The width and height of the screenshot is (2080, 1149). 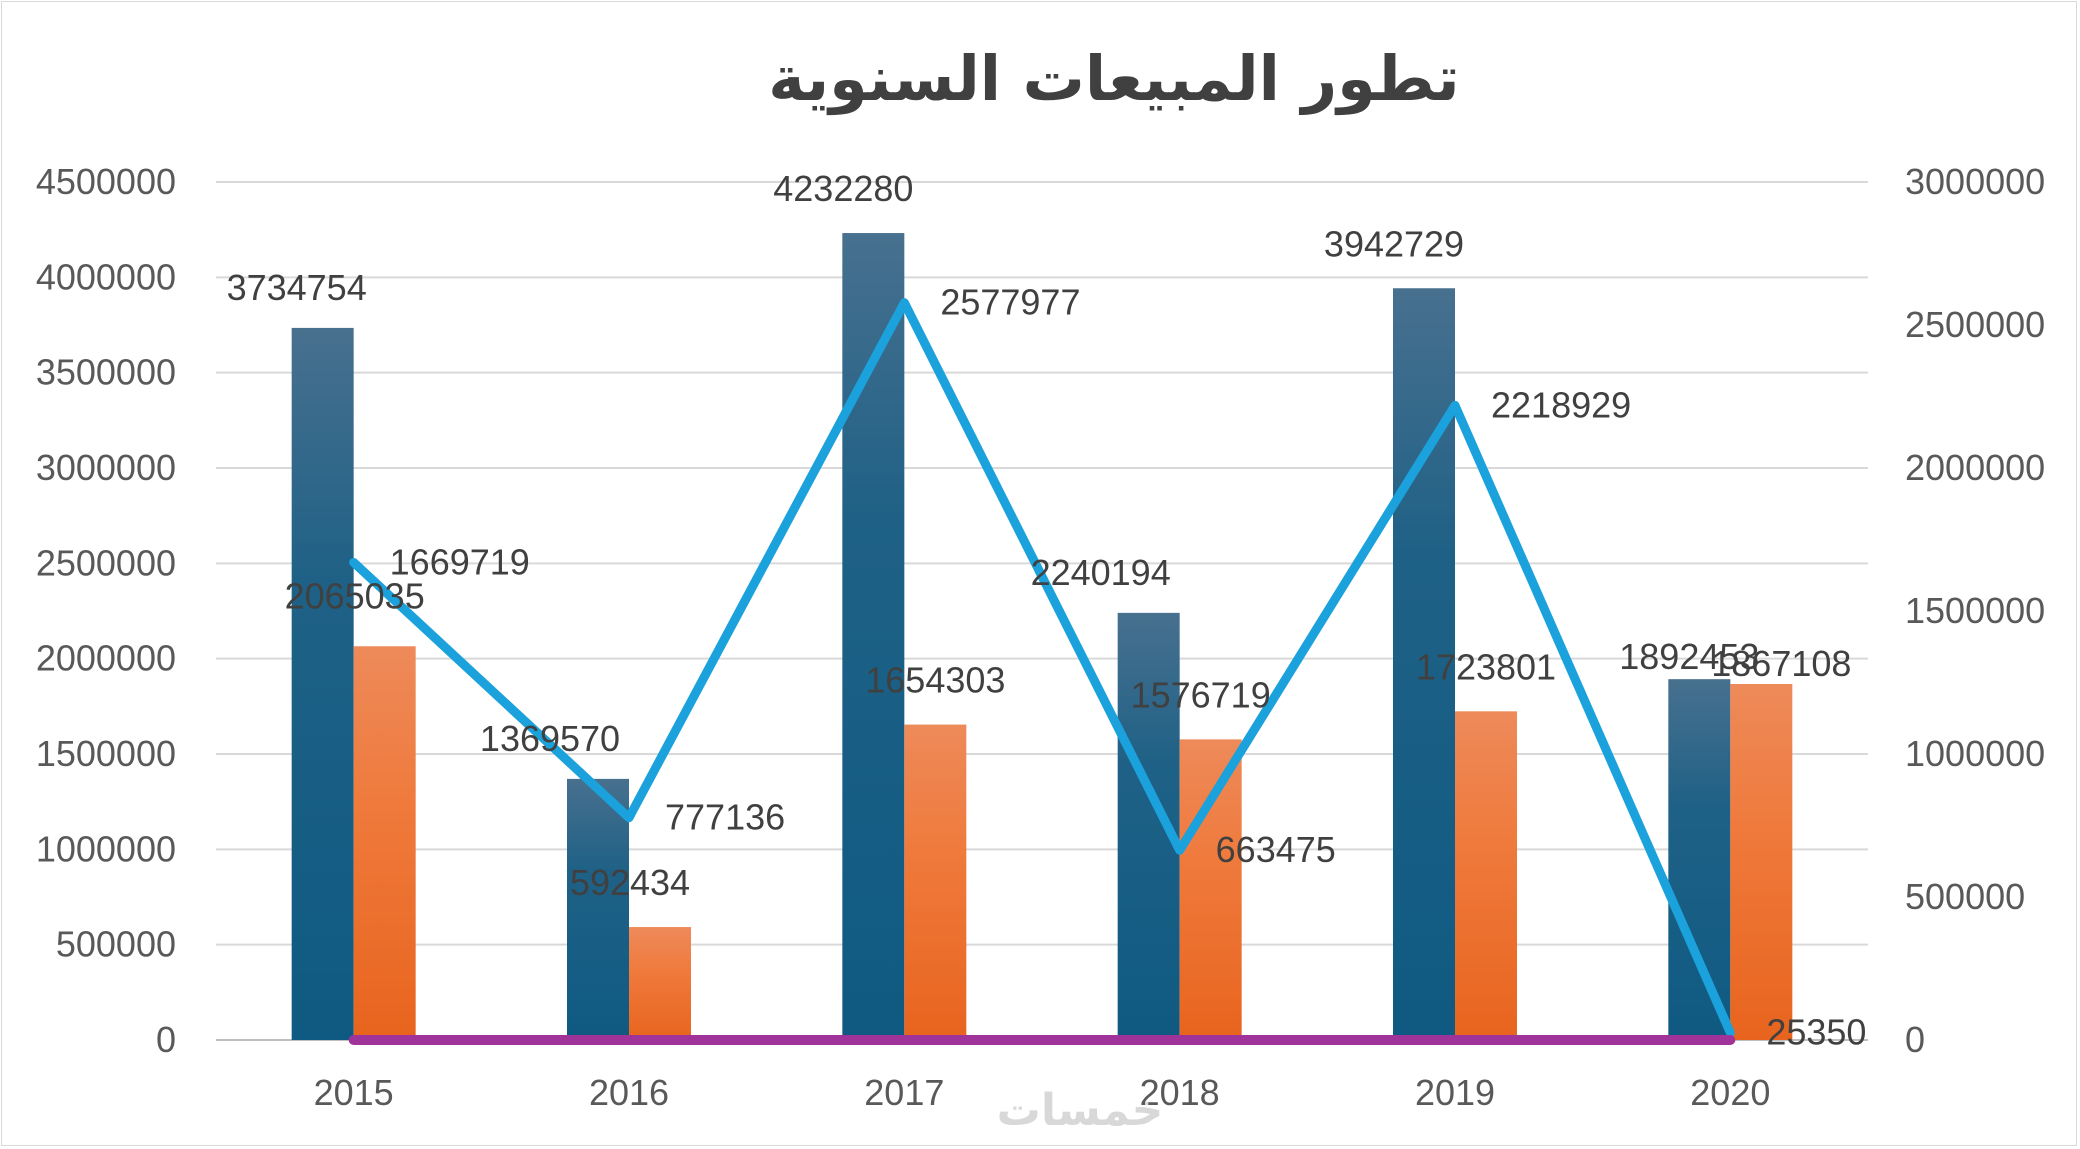 I want to click on y-left-tick-label: 3000000, so click(x=106, y=467).